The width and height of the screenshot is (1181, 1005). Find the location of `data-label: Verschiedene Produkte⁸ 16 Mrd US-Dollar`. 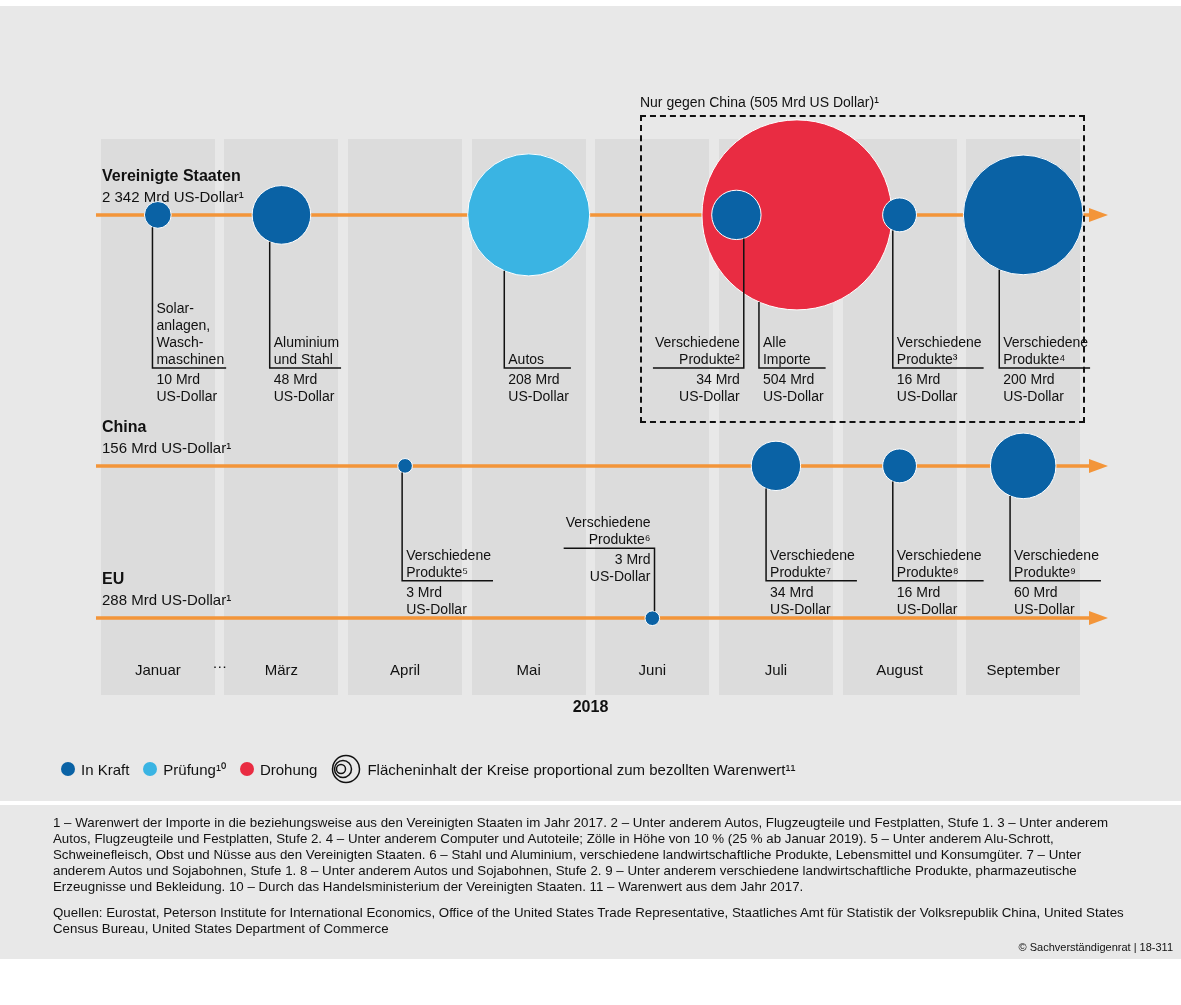

data-label: Verschiedene Produkte⁸ 16 Mrd US-Dollar is located at coordinates (939, 581).